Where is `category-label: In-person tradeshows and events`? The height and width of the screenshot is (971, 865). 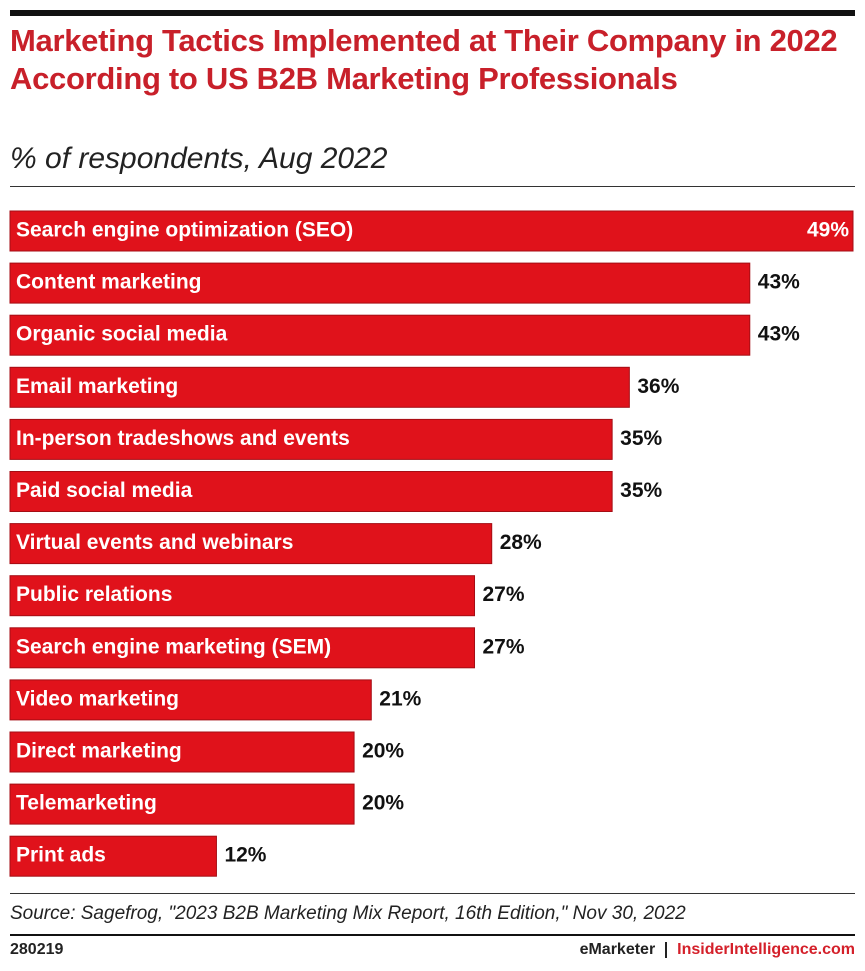
category-label: In-person tradeshows and events is located at coordinates (183, 438).